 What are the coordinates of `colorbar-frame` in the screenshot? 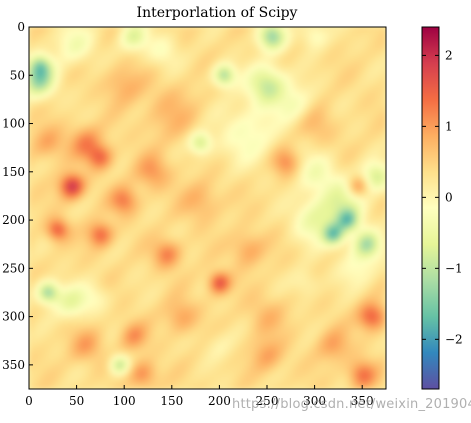 It's located at (430, 208).